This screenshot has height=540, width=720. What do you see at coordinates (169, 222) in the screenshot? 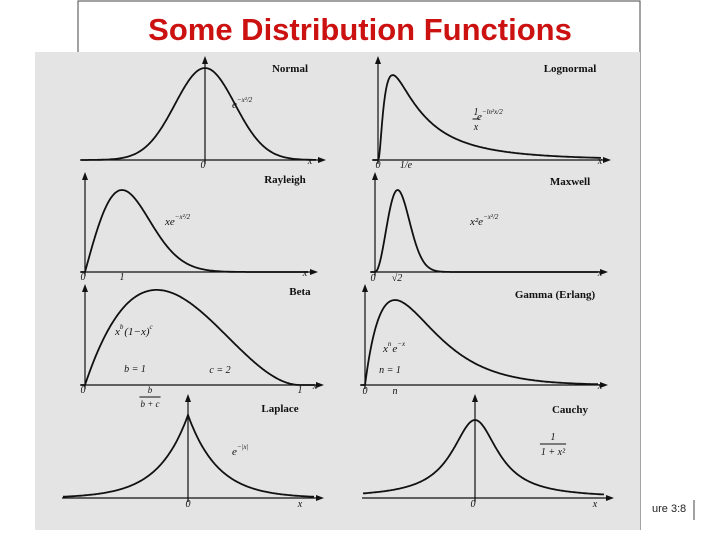
I see `formula-text: xe` at bounding box center [169, 222].